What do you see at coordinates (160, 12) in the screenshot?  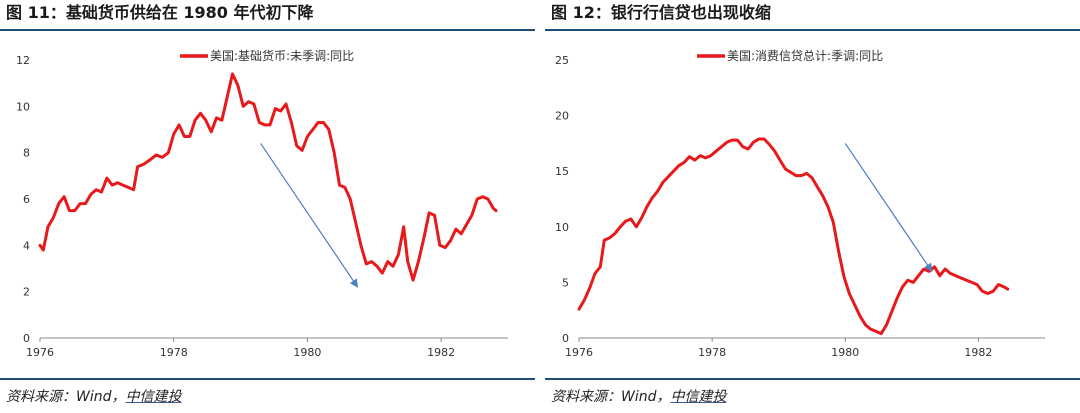 I see `figure-title: 图 11：基础货币供给在 1980 年代初下降` at bounding box center [160, 12].